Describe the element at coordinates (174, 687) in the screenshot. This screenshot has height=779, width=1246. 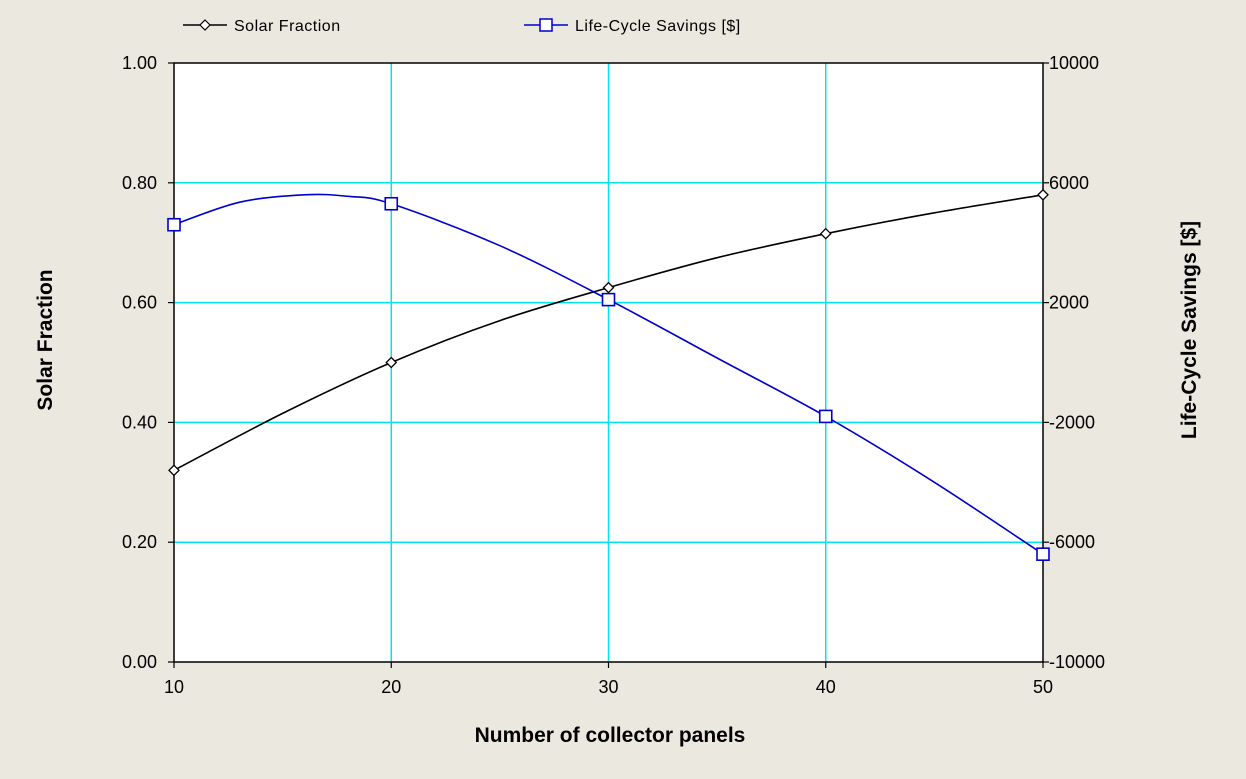
I see `x-tick-label: 10` at that location.